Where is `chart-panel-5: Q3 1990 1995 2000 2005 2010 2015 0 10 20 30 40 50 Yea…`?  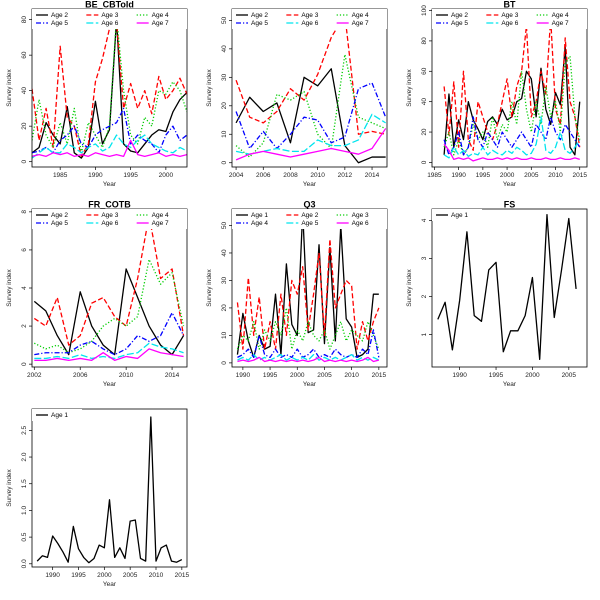 chart-panel-5: Q3 1990 1995 2000 2005 2010 2015 0 10 20 30 40 50 Yea… is located at coordinates (297, 300).